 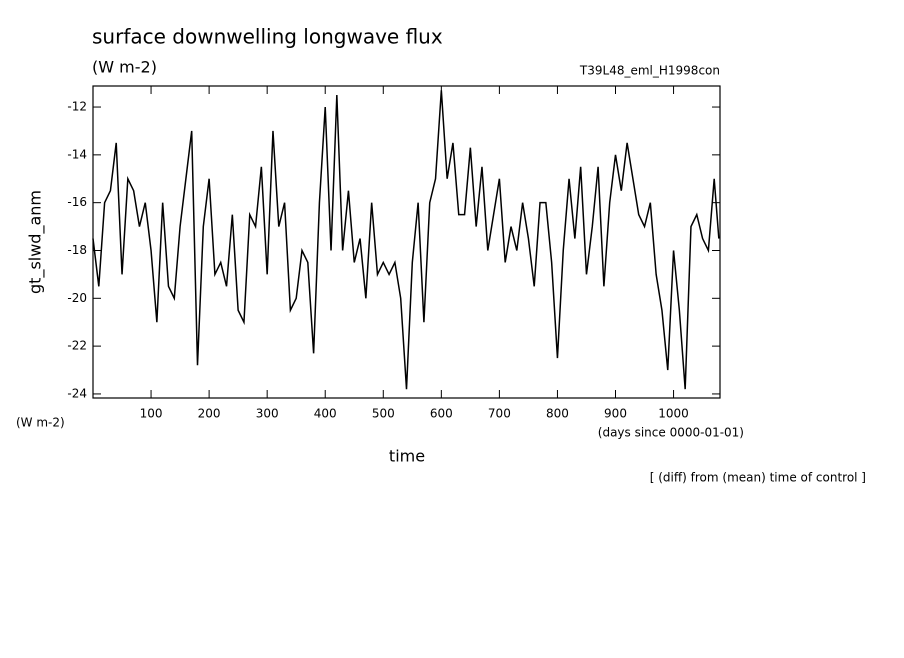 What do you see at coordinates (77, 393) in the screenshot?
I see `y-tick-label: -24` at bounding box center [77, 393].